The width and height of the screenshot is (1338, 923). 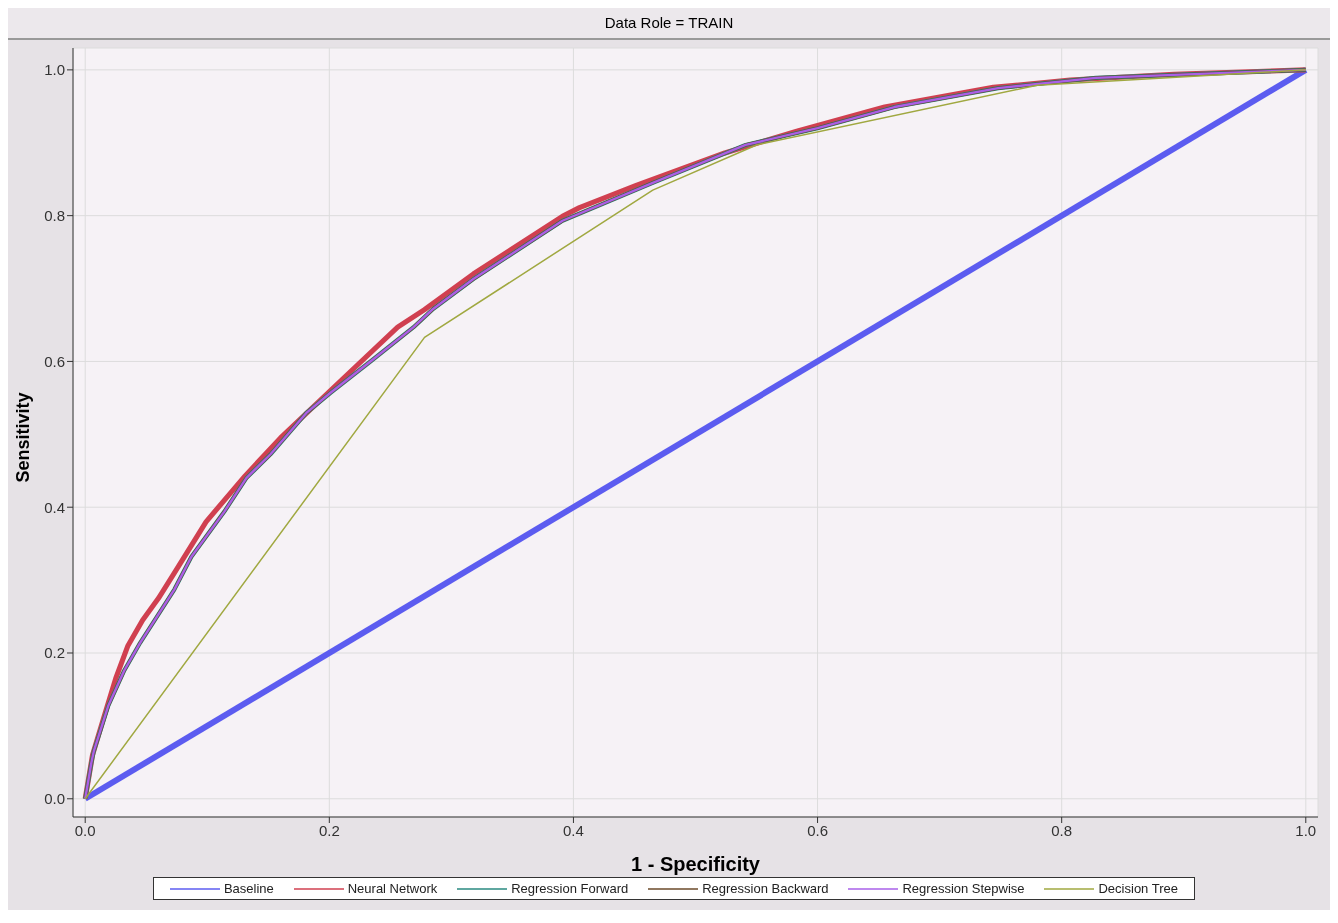 I want to click on y-tick-label: 1.0, so click(x=54, y=70).